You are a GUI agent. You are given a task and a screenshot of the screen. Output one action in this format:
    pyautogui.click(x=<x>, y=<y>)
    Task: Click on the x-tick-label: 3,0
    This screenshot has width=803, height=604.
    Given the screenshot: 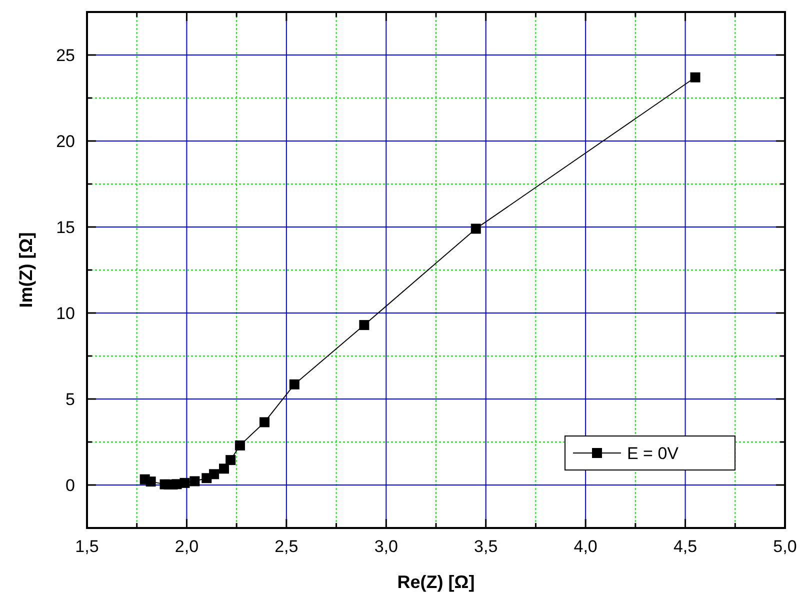 What is the action you would take?
    pyautogui.click(x=386, y=546)
    